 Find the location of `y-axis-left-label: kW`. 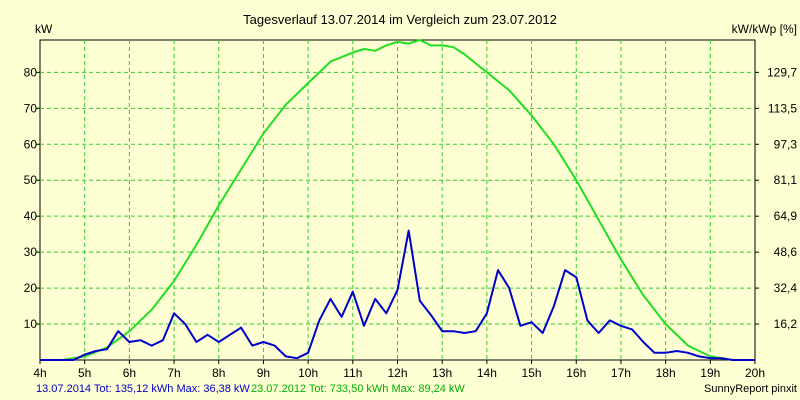

y-axis-left-label: kW is located at coordinates (44, 29).